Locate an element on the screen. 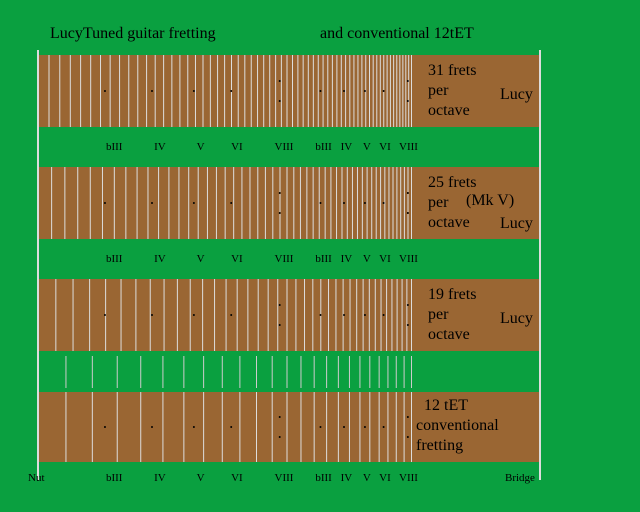 Image resolution: width=640 pixels, height=512 pixels. board-text: 12 tET is located at coordinates (446, 405).